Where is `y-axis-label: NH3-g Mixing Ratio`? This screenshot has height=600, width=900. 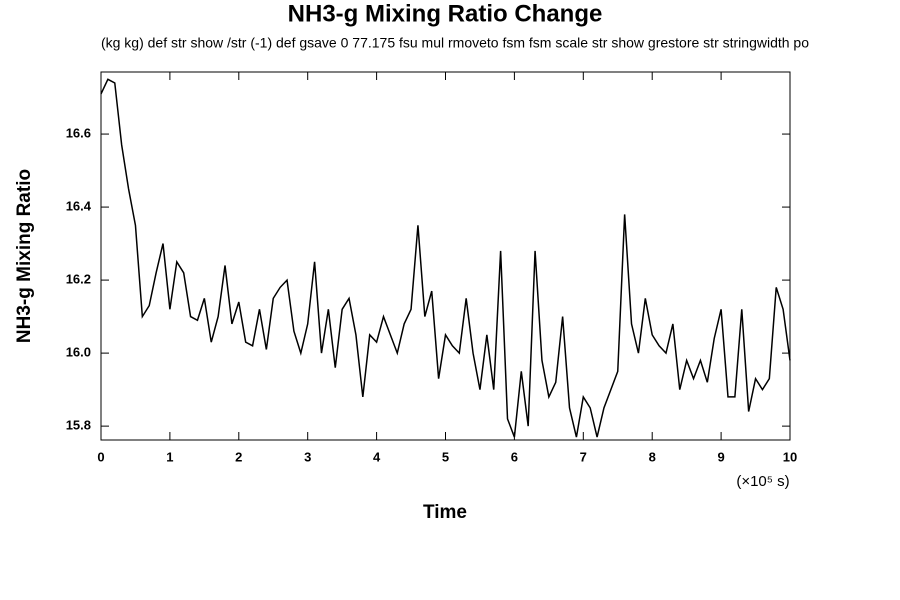 y-axis-label: NH3-g Mixing Ratio is located at coordinates (24, 256).